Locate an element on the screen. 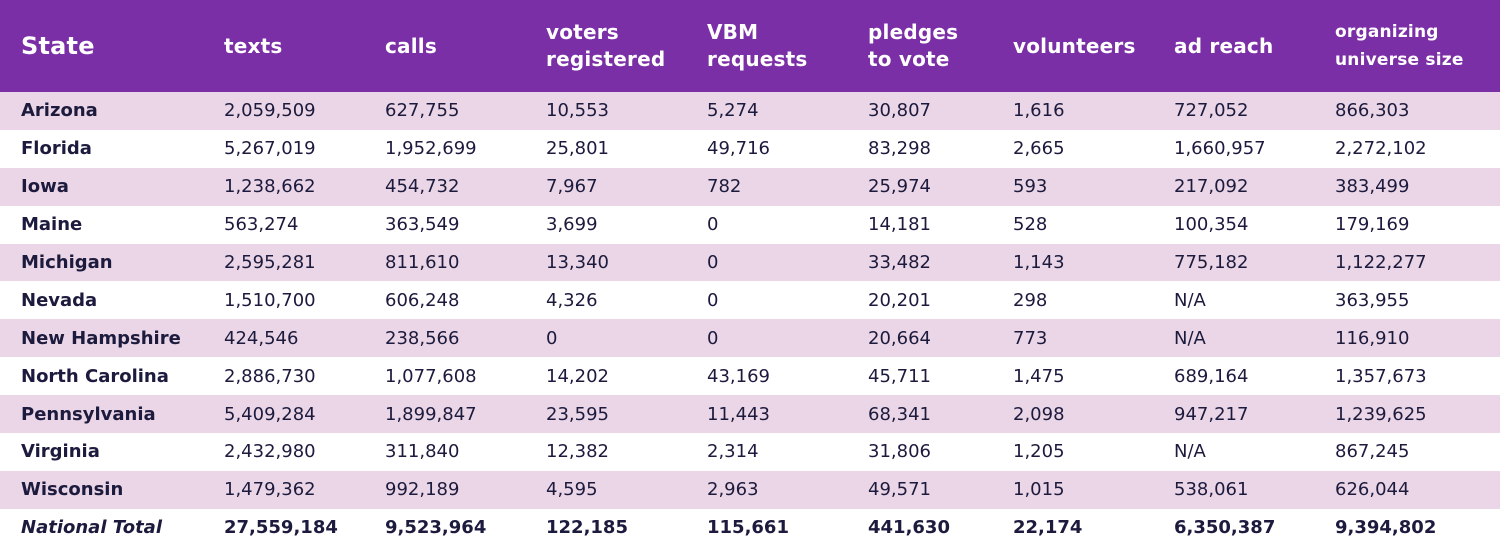  voters-registered-cell: 10,553 is located at coordinates (577, 111).